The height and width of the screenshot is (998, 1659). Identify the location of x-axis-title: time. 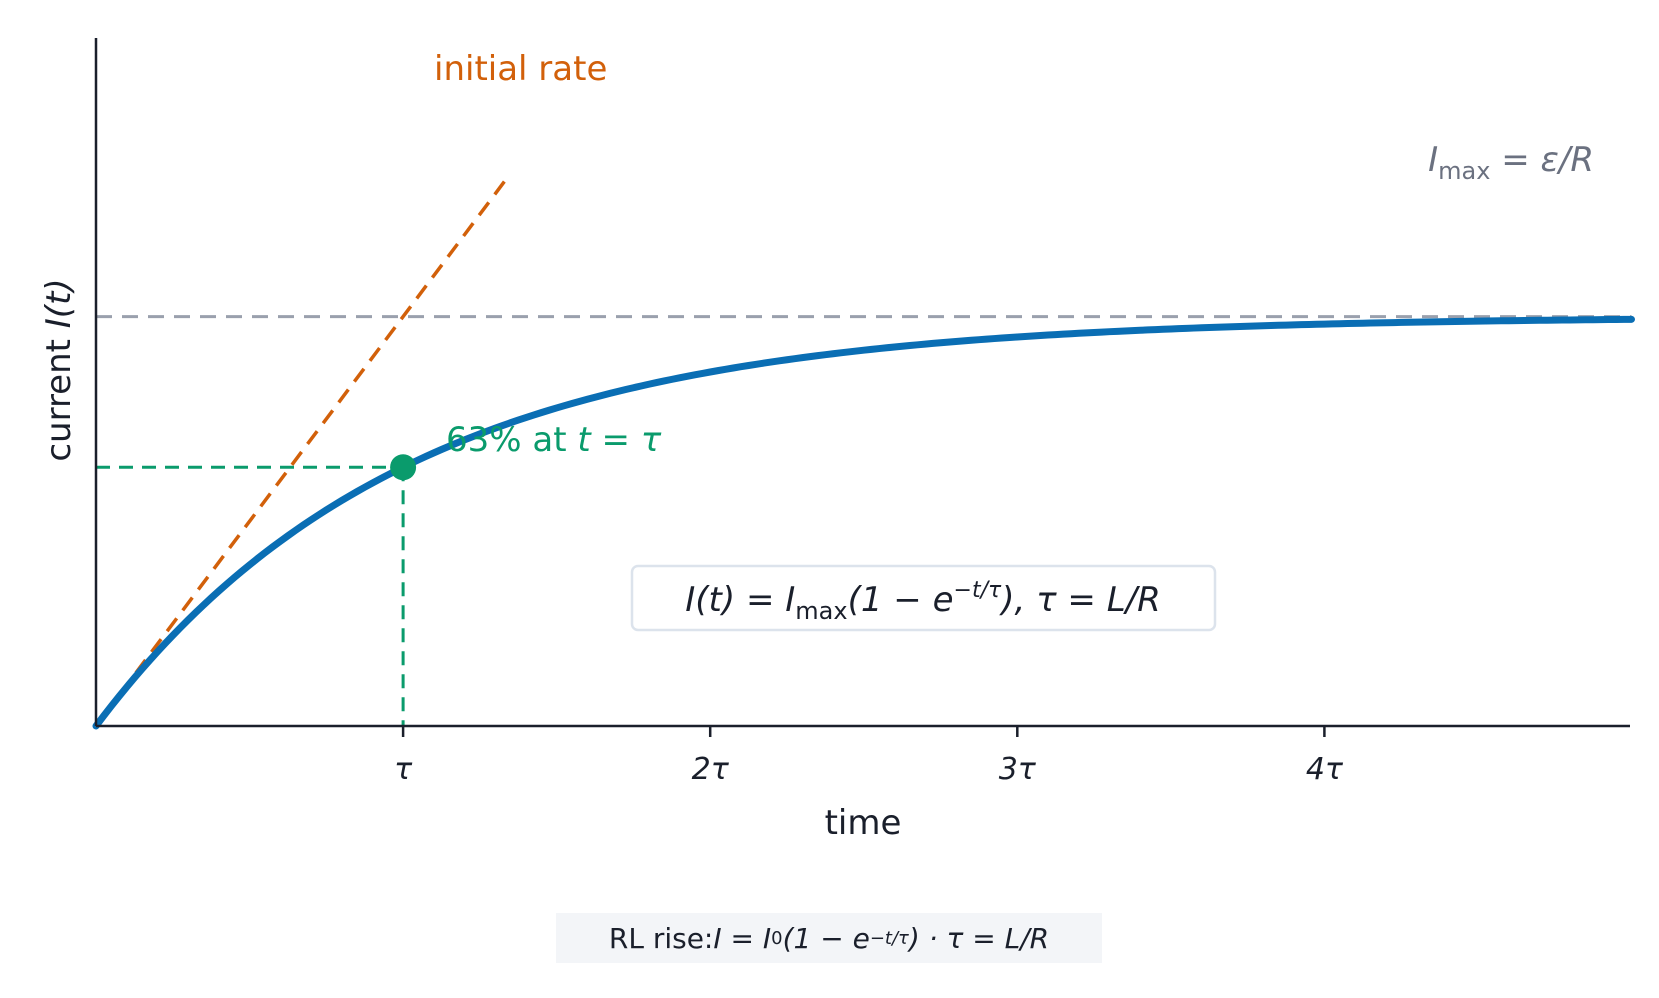
(863, 823).